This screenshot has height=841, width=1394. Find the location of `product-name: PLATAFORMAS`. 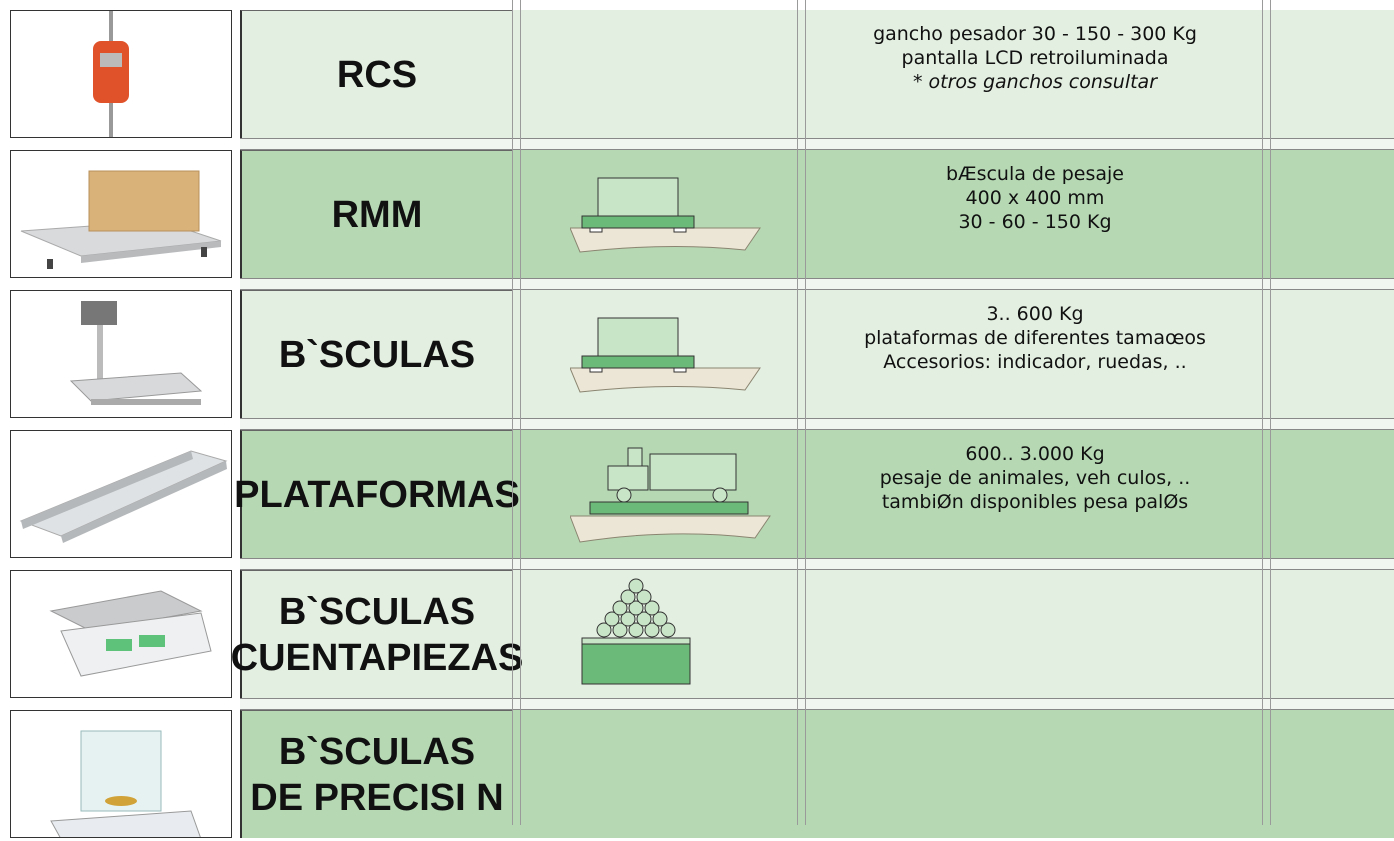

product-name: PLATAFORMAS is located at coordinates (377, 494).